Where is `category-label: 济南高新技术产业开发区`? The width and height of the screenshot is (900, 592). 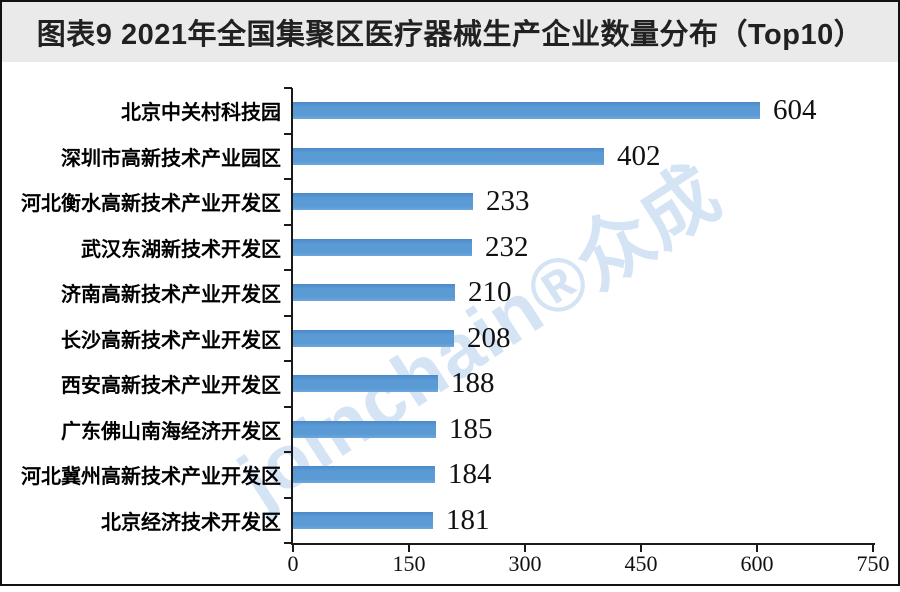
category-label: 济南高新技术产业开发区 is located at coordinates (171, 295).